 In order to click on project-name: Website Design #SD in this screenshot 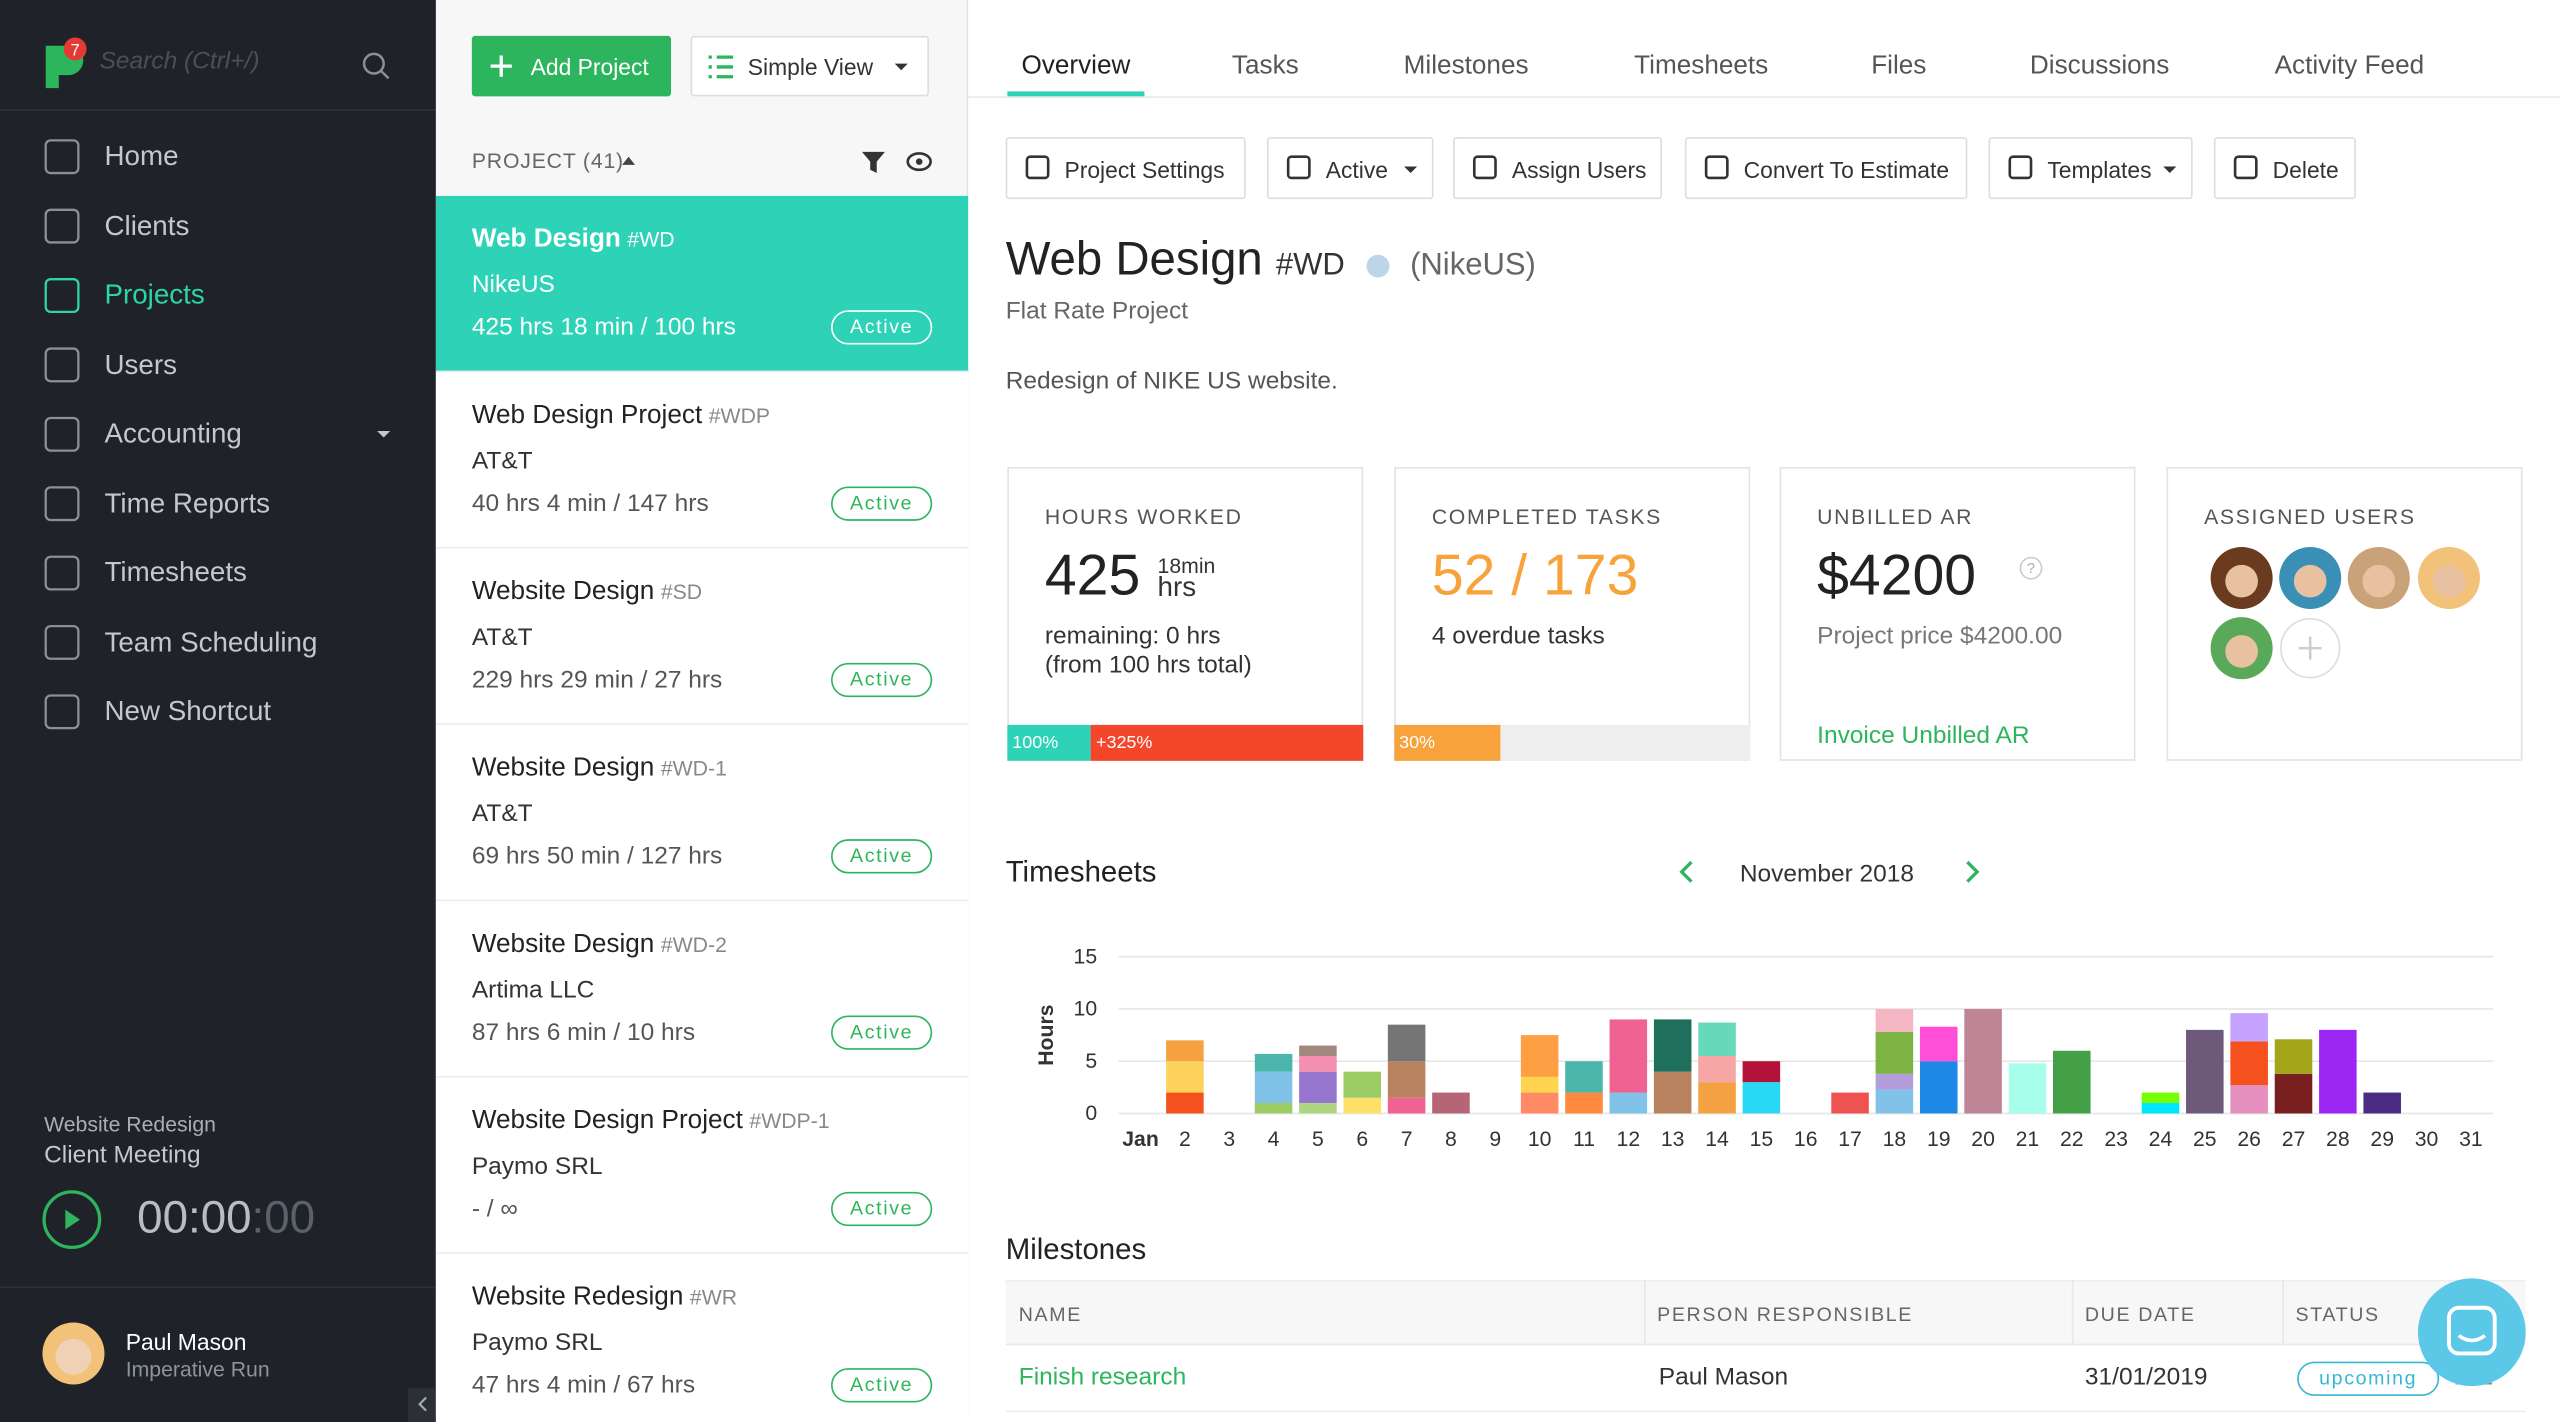, I will do `click(587, 592)`.